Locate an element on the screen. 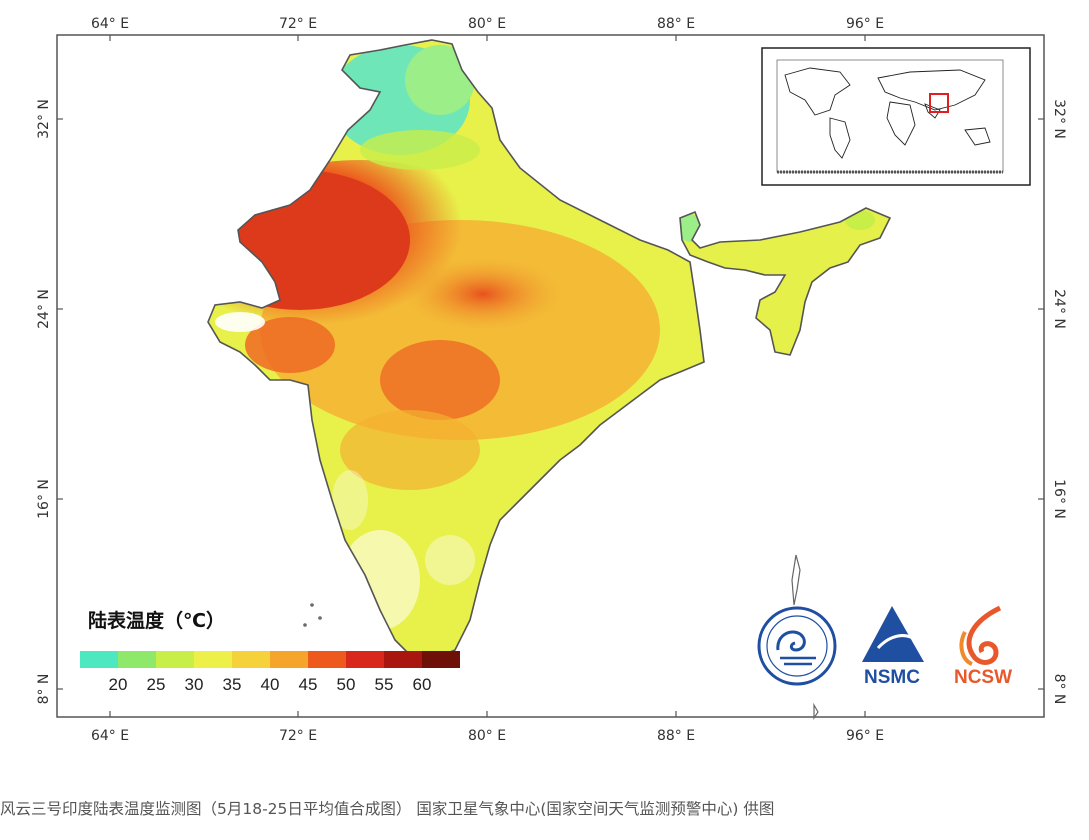  lat-label-left: 24° N is located at coordinates (44, 309).